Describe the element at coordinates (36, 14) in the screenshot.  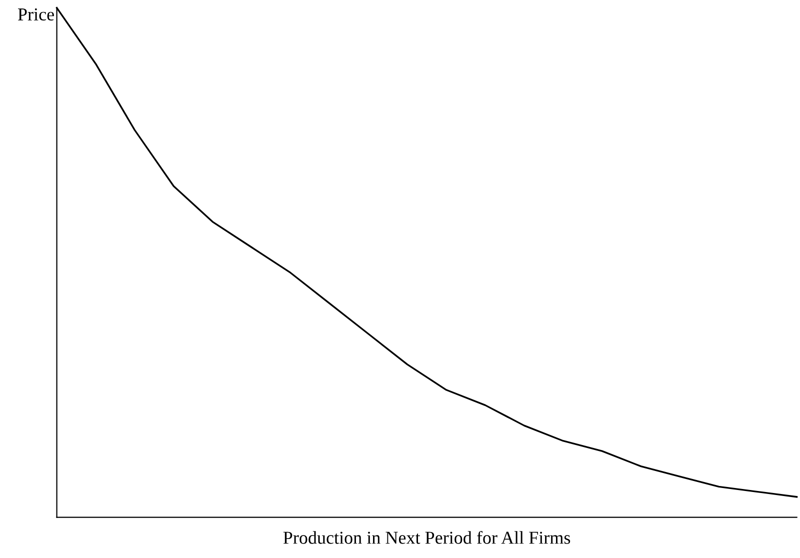
I see `y-axis-title: Price` at that location.